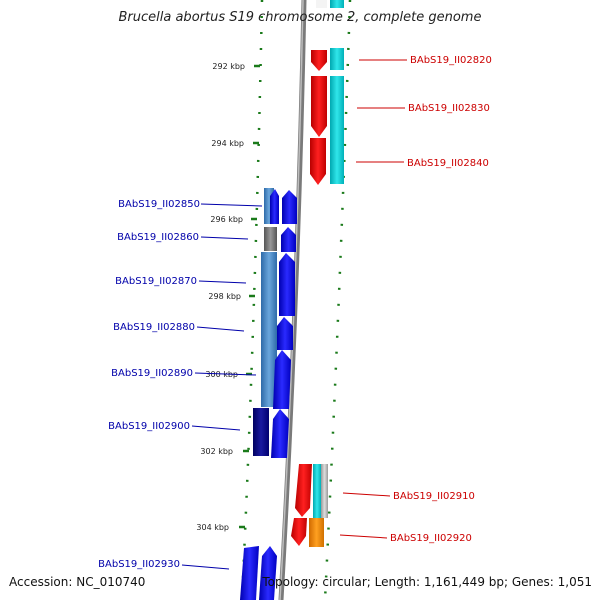 The width and height of the screenshot is (600, 600). Describe the element at coordinates (303, 490) in the screenshot. I see `gene-arrow-BAbS19_II02910` at that location.